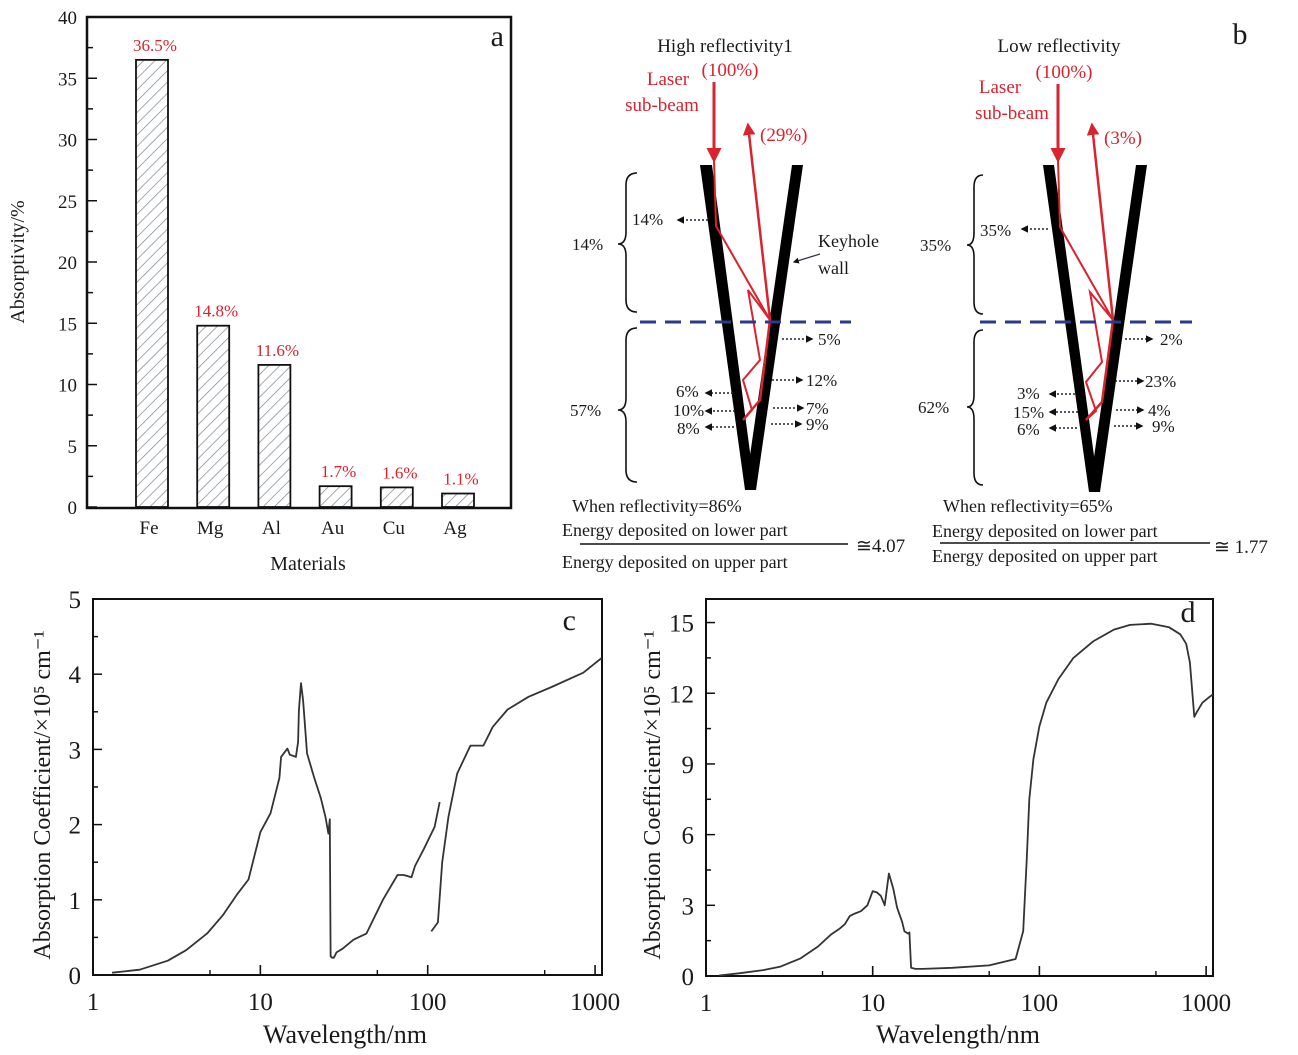 The width and height of the screenshot is (1298, 1055). Describe the element at coordinates (1123, 138) in the screenshot. I see `reflected-percent: (3%)` at that location.